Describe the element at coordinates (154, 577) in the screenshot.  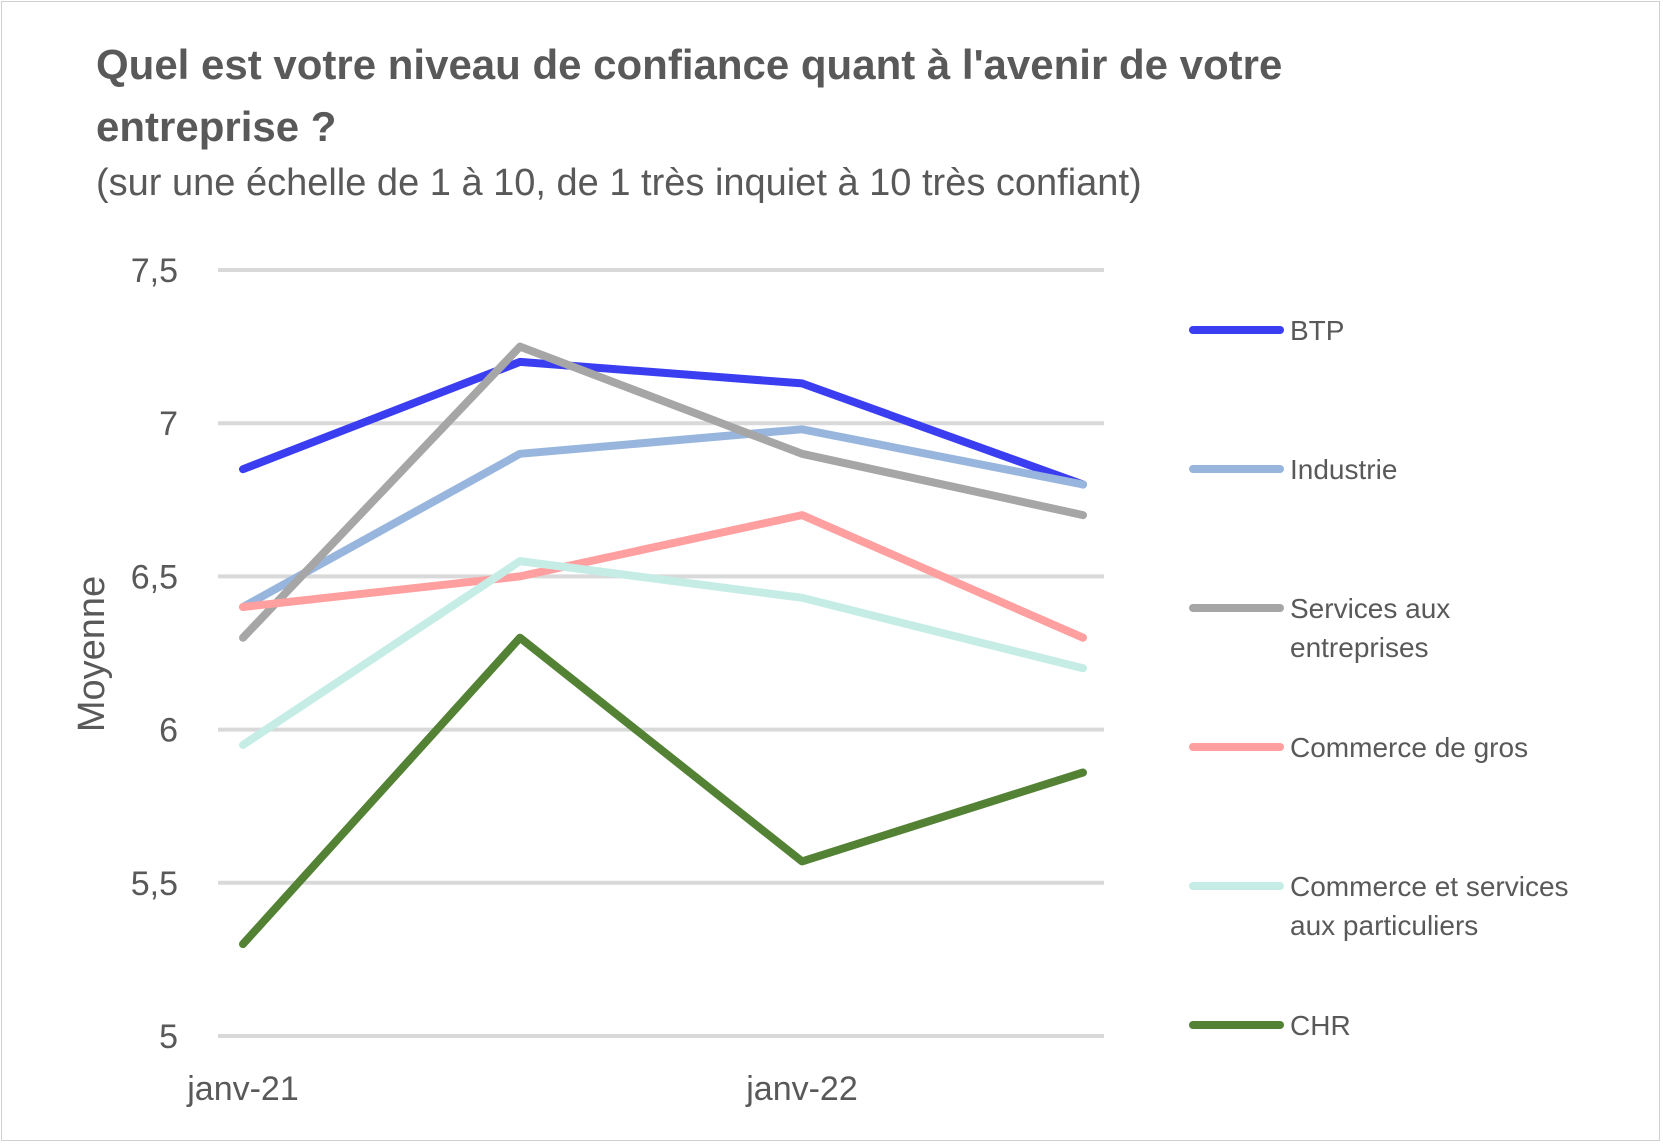
I see `y-tick-label: 6,5` at that location.